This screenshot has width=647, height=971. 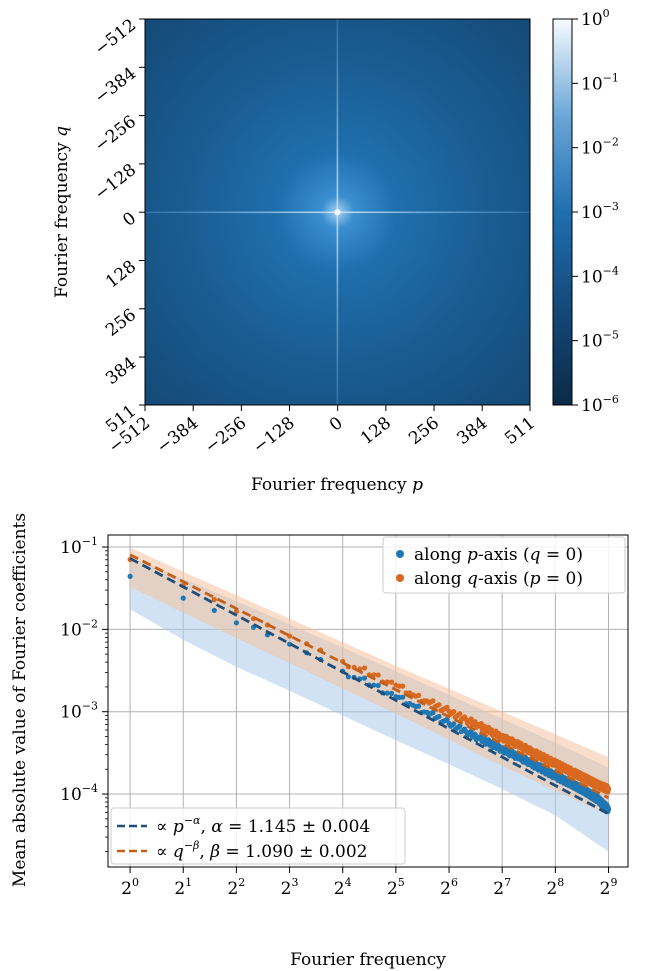 I want to click on legend-fit-p-label: ∝ p−α, α = 1.145 ± 0.004, so click(x=263, y=825).